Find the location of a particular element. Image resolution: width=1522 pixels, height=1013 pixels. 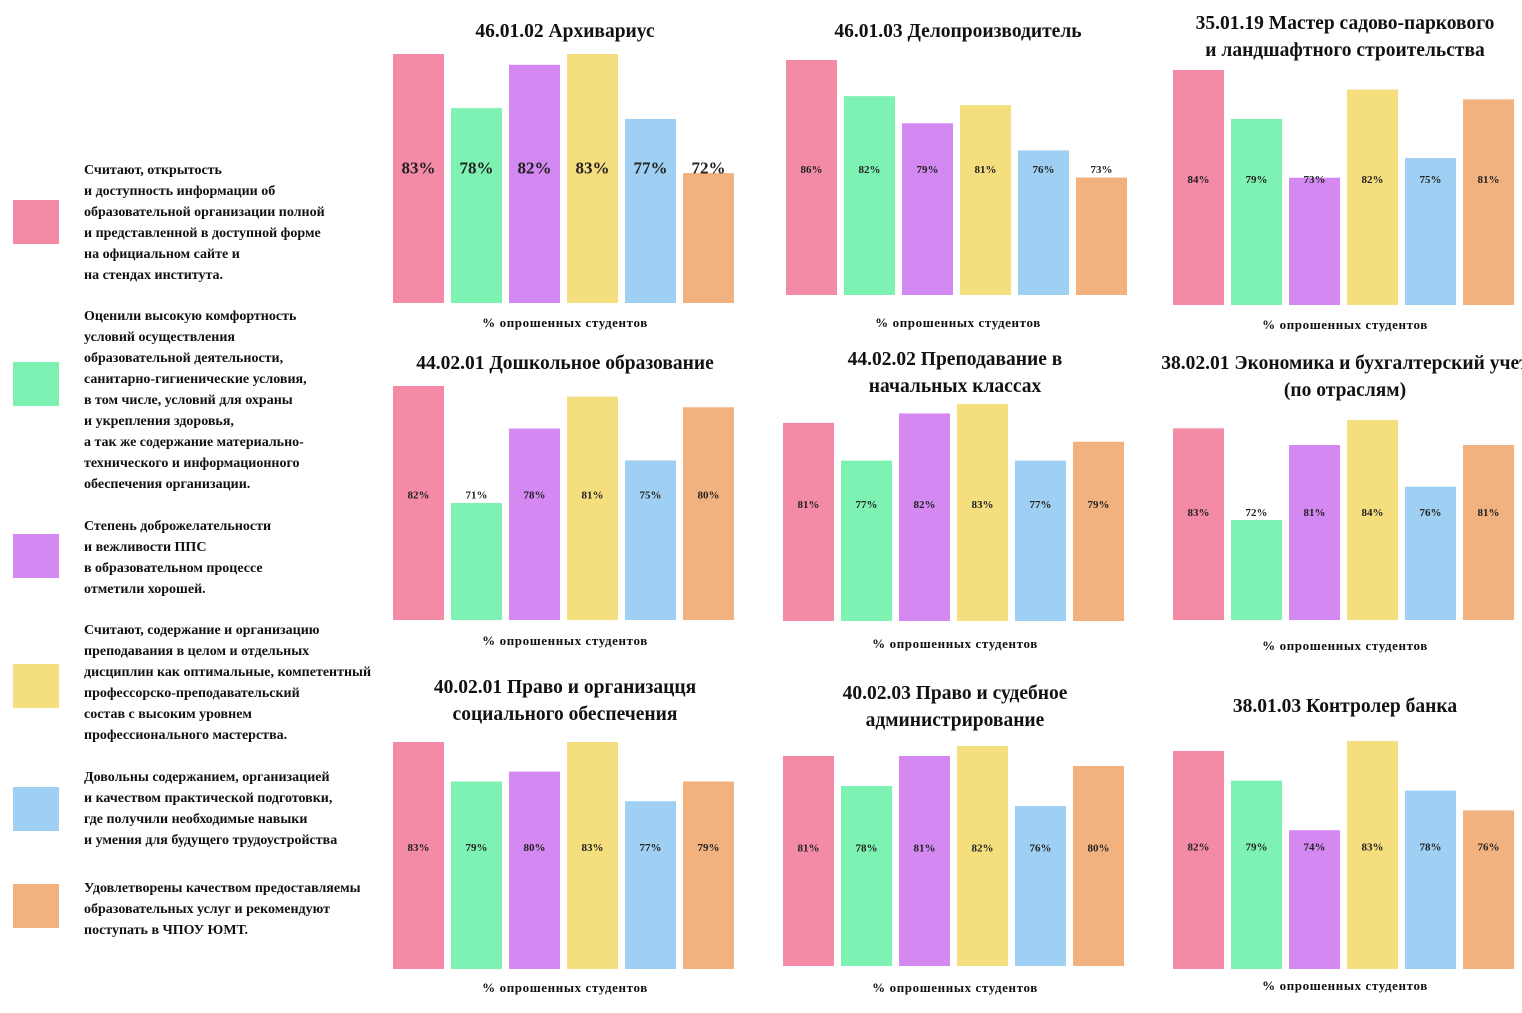

bar-plot: 82% 79% 74% 83% 78% 76% is located at coordinates (1343, 855).